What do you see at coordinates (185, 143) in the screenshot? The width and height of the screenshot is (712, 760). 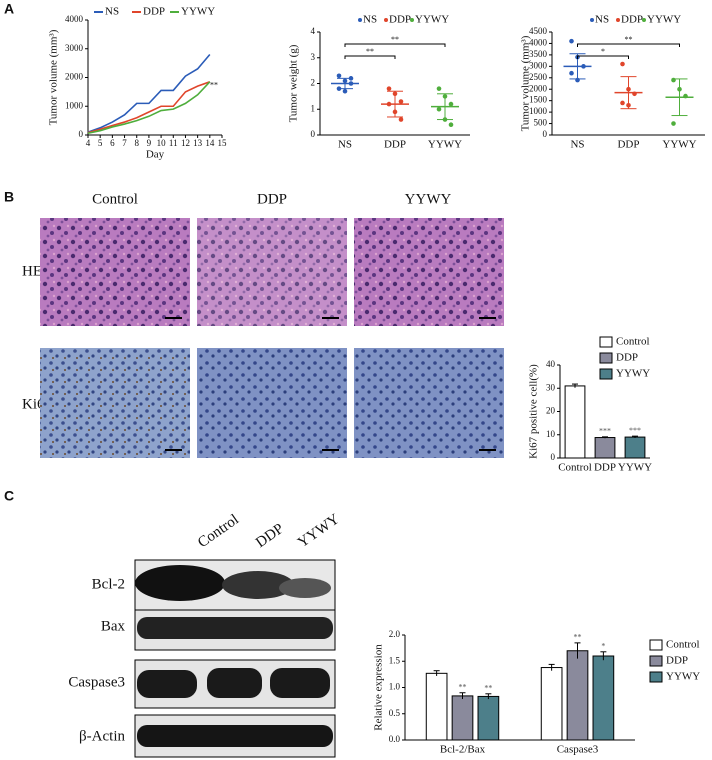 I see `x-tick-label: 12` at bounding box center [185, 143].